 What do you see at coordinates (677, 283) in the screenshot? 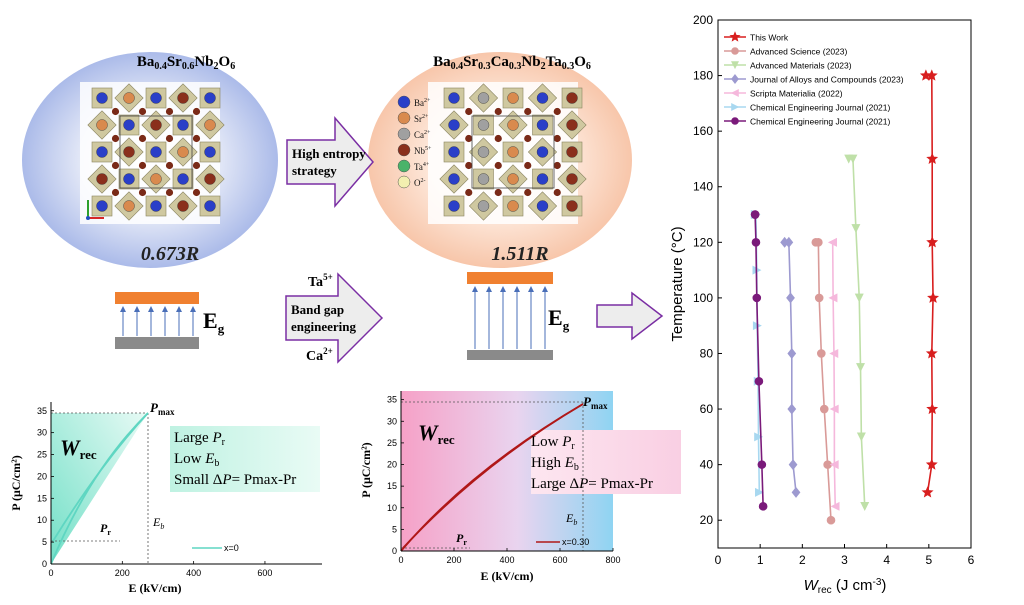
I see `chart-ylabel: Temperature (°C)` at bounding box center [677, 283].